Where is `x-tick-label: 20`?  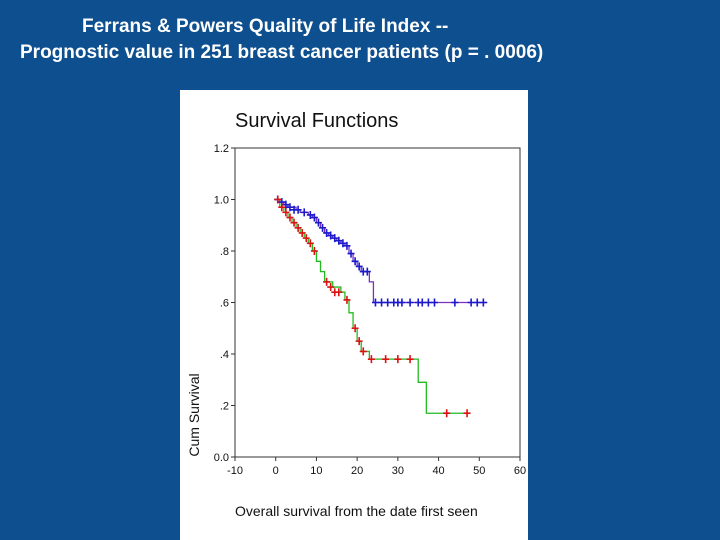
x-tick-label: 20 is located at coordinates (357, 471).